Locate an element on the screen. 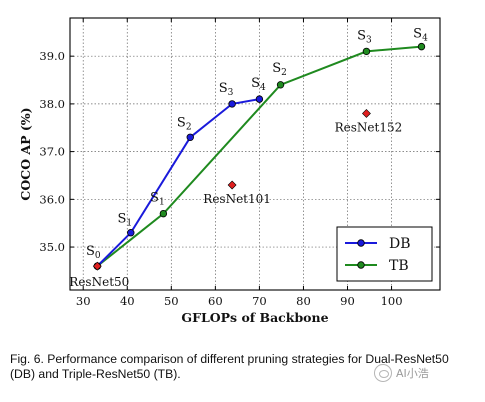 This screenshot has height=402, width=485. reference-label: ResNet152 is located at coordinates (369, 127).